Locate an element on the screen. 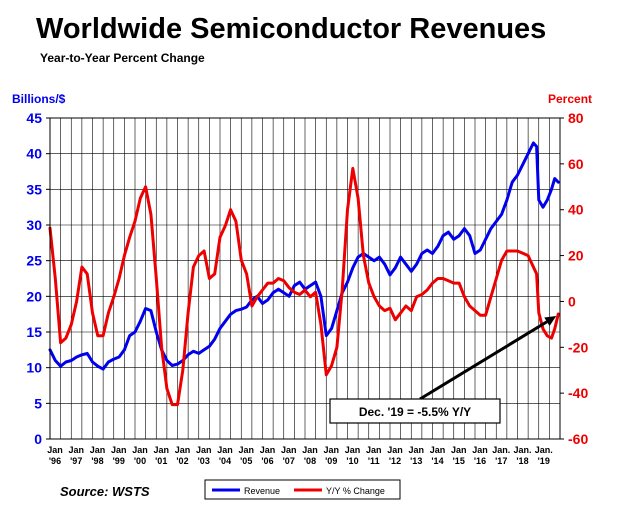 The height and width of the screenshot is (511, 640). annotation-box is located at coordinates (415, 411).